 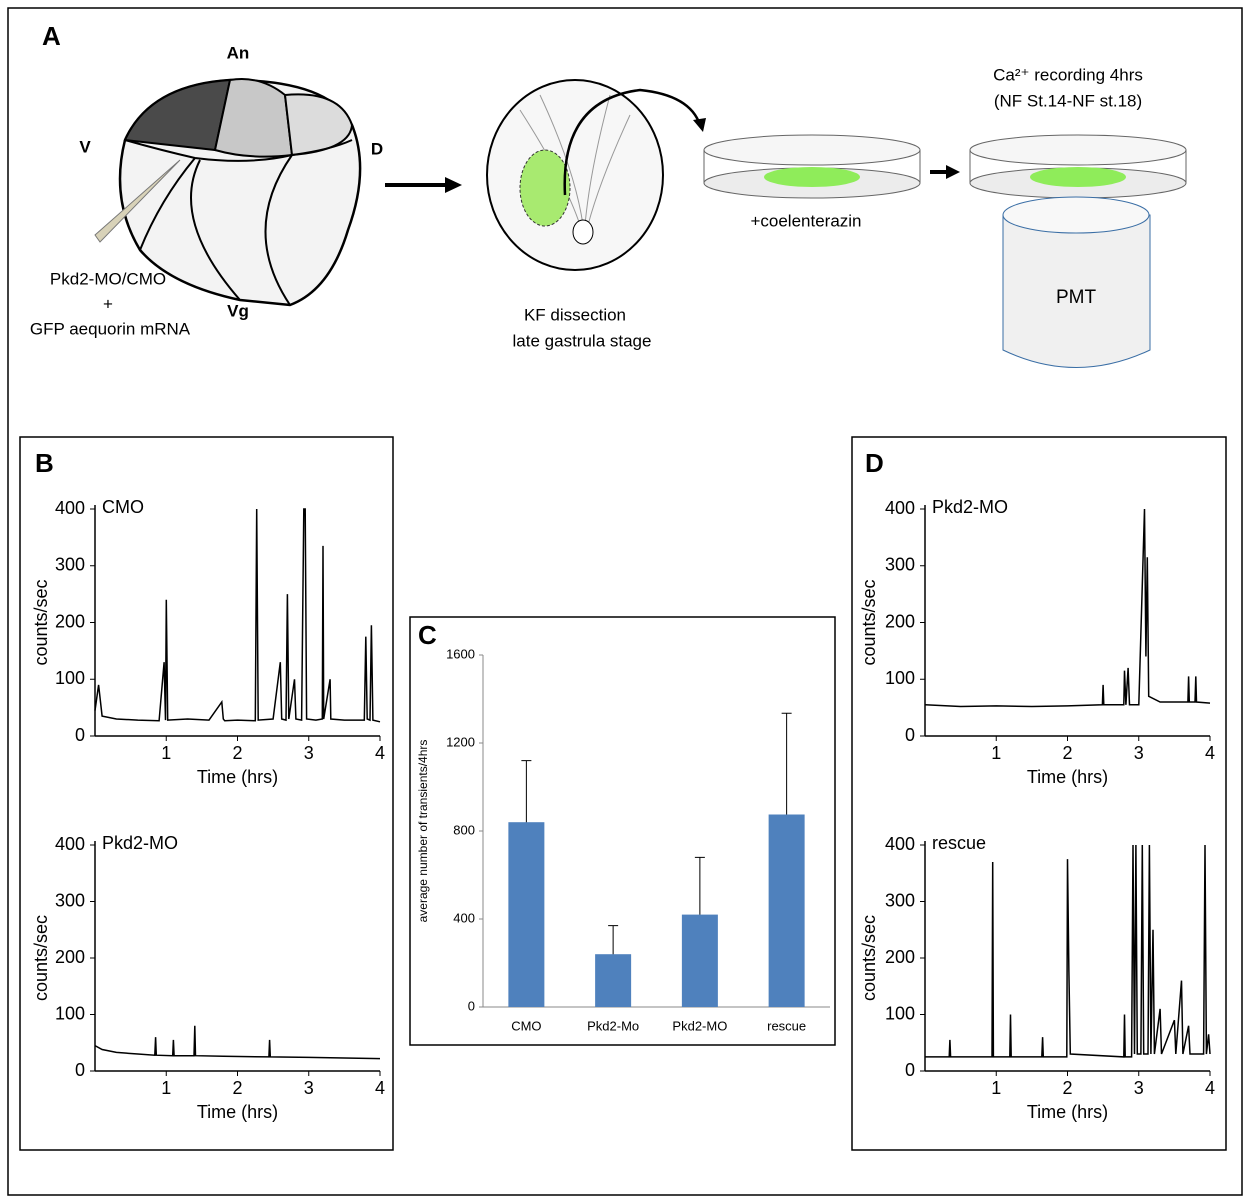 What do you see at coordinates (786, 1025) in the screenshot?
I see `x-tick-label: rescue` at bounding box center [786, 1025].